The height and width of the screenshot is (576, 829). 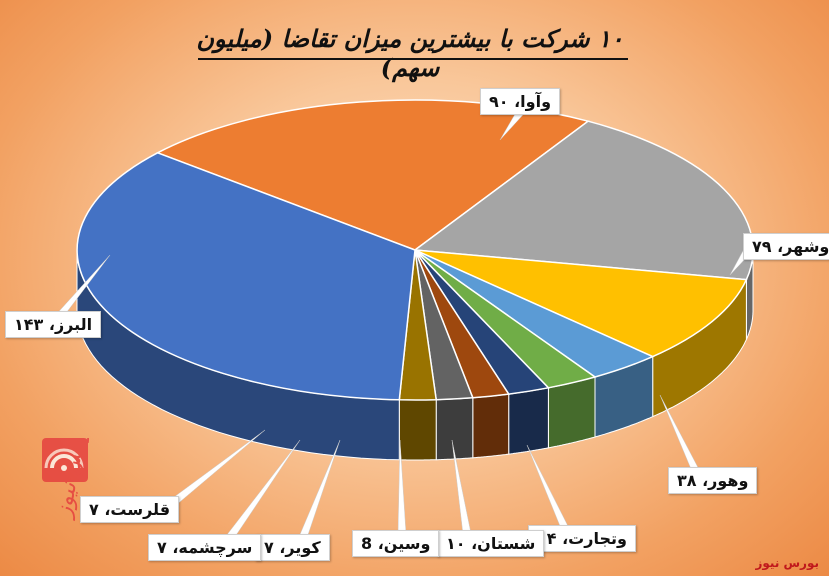 What do you see at coordinates (582, 538) in the screenshot?
I see `label-vtejarat: وتجارت، ۱۴` at bounding box center [582, 538].